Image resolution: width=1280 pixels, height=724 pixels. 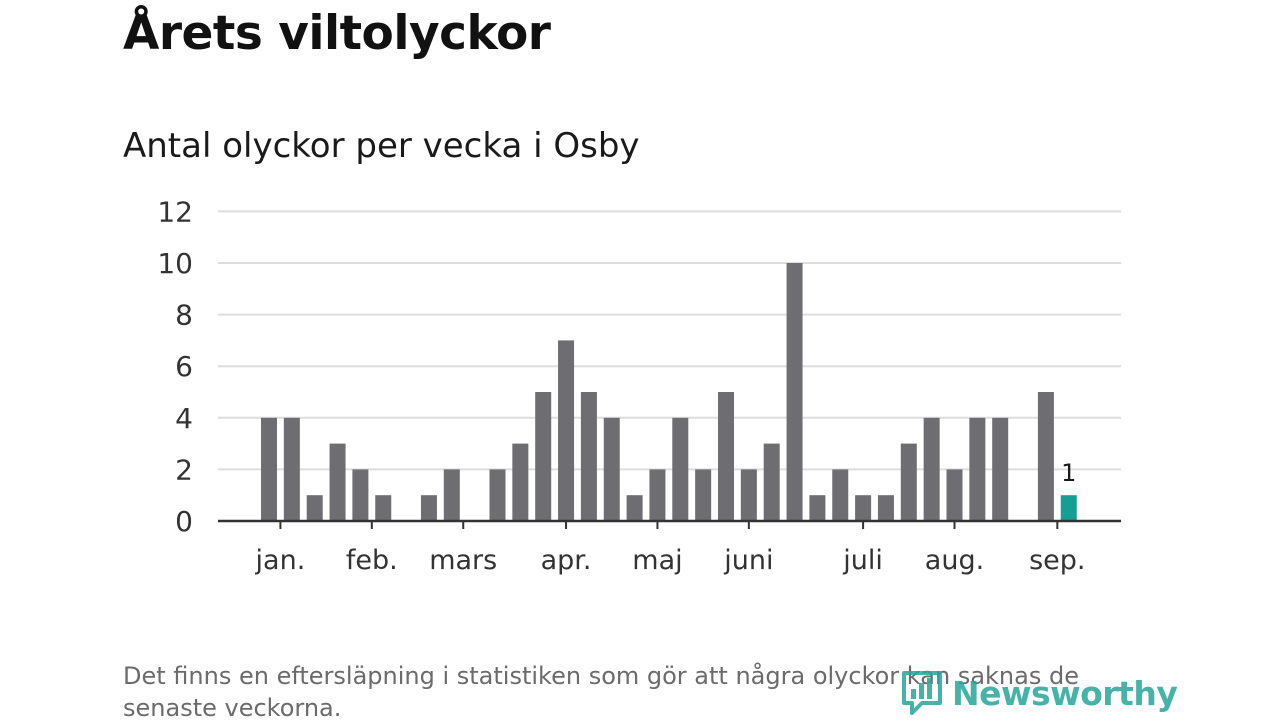 I want to click on y-tick-label: 10, so click(x=175, y=263).